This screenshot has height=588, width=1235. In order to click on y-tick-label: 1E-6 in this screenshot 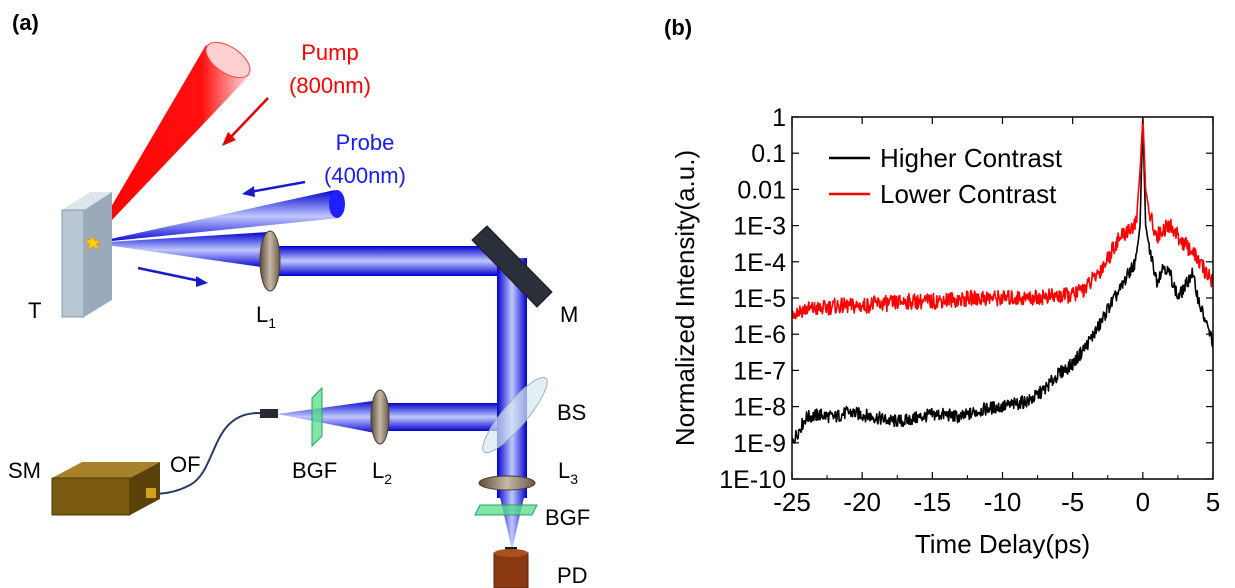, I will do `click(759, 335)`.